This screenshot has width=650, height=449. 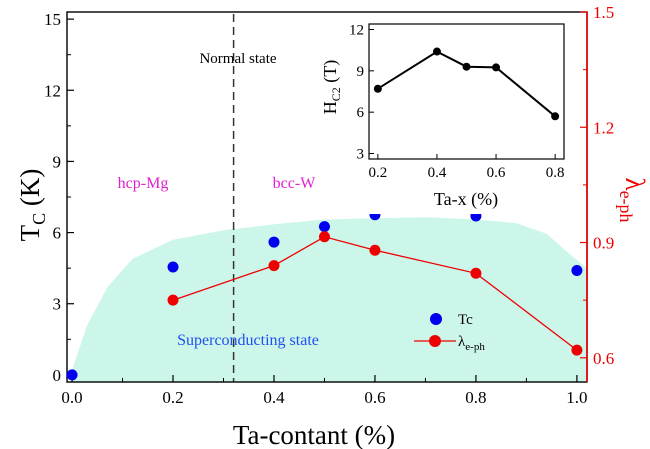 What do you see at coordinates (361, 113) in the screenshot?
I see `inset-y-tick-label-1: 6` at bounding box center [361, 113].